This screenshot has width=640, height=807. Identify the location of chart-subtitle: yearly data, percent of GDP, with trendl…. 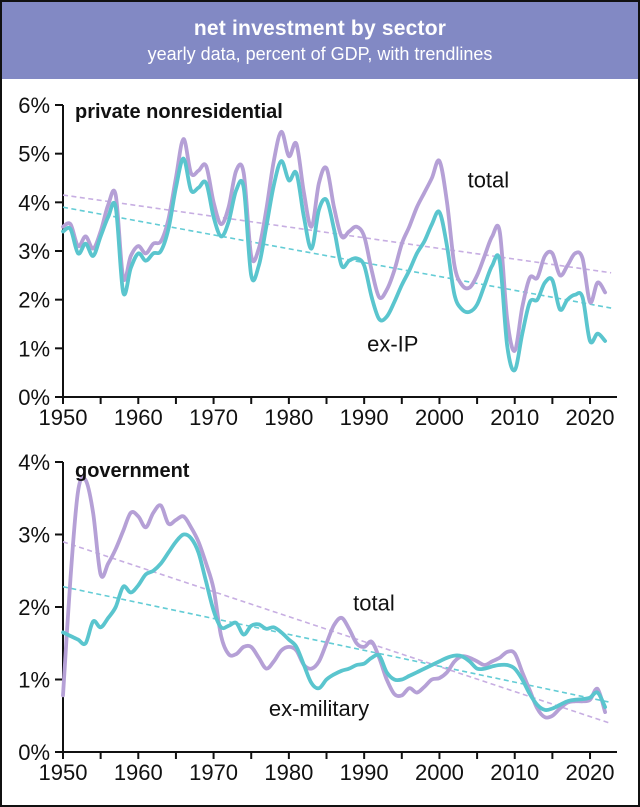
(320, 53).